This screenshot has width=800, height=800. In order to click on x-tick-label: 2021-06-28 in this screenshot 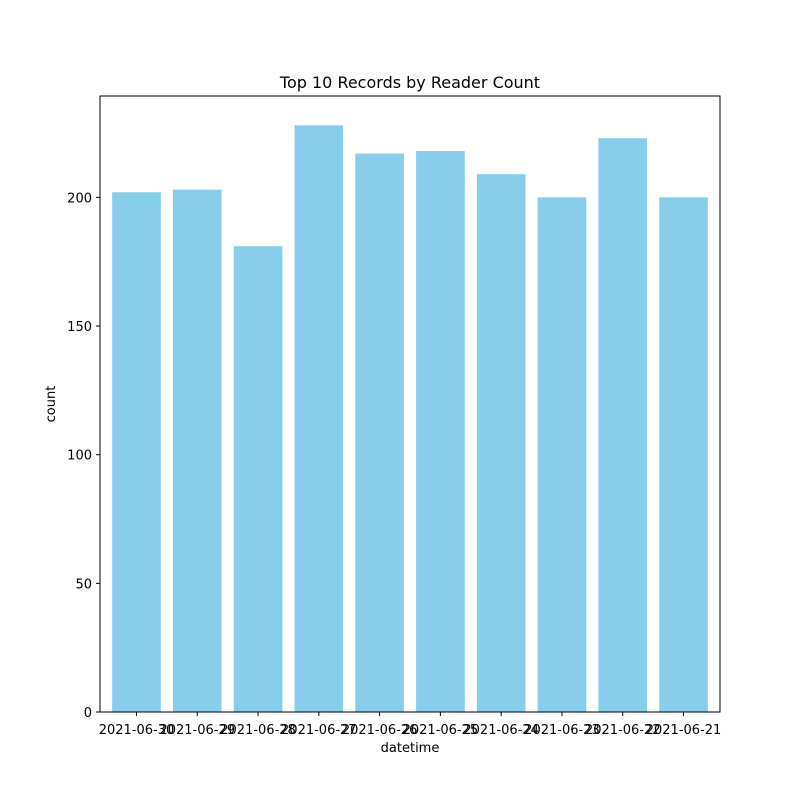, I will do `click(258, 730)`.